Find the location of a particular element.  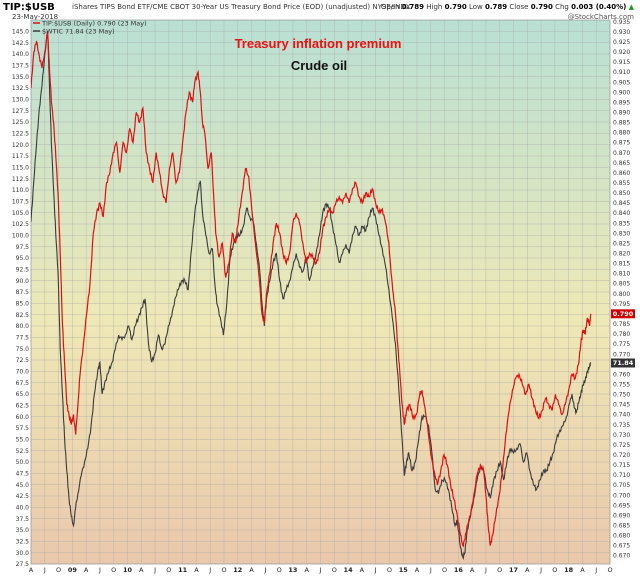

right-tick-label: 0.710 is located at coordinates (621, 475).